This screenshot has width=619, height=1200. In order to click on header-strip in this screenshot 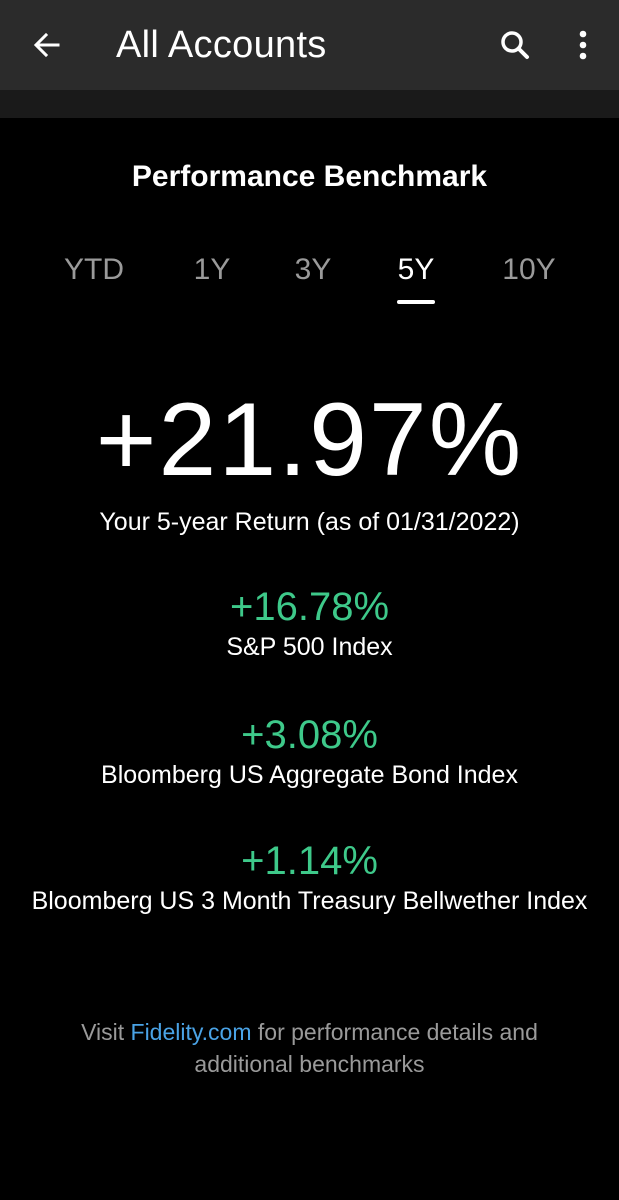, I will do `click(309, 104)`.